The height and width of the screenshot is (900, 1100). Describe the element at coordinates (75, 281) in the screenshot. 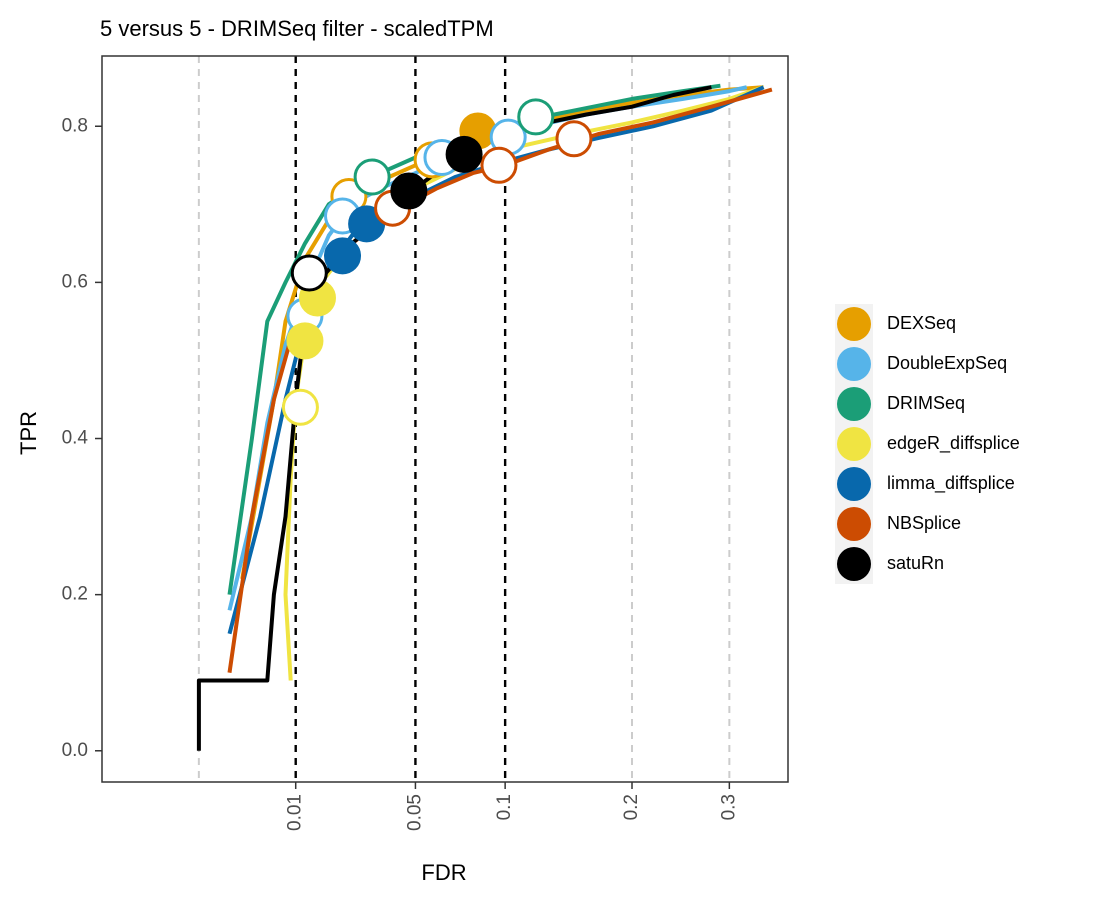

I see `y-tick-label-3: 0.6` at that location.